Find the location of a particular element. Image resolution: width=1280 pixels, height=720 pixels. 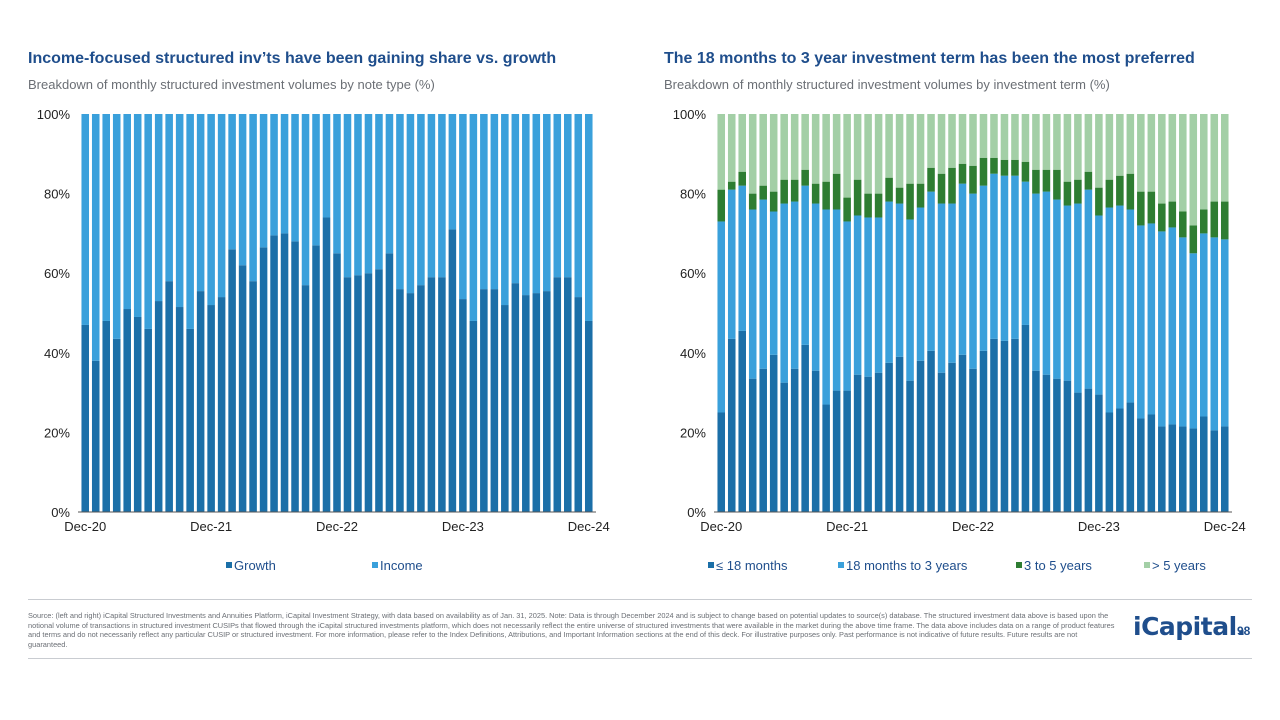

y-tick-label: 100% is located at coordinates (690, 114).